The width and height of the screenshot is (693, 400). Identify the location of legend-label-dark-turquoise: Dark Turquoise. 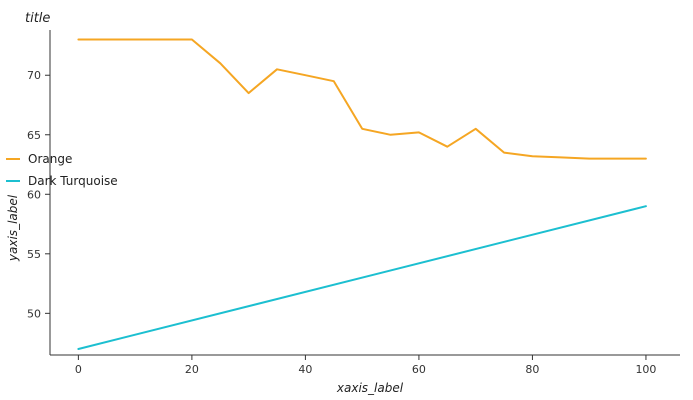
(73, 181).